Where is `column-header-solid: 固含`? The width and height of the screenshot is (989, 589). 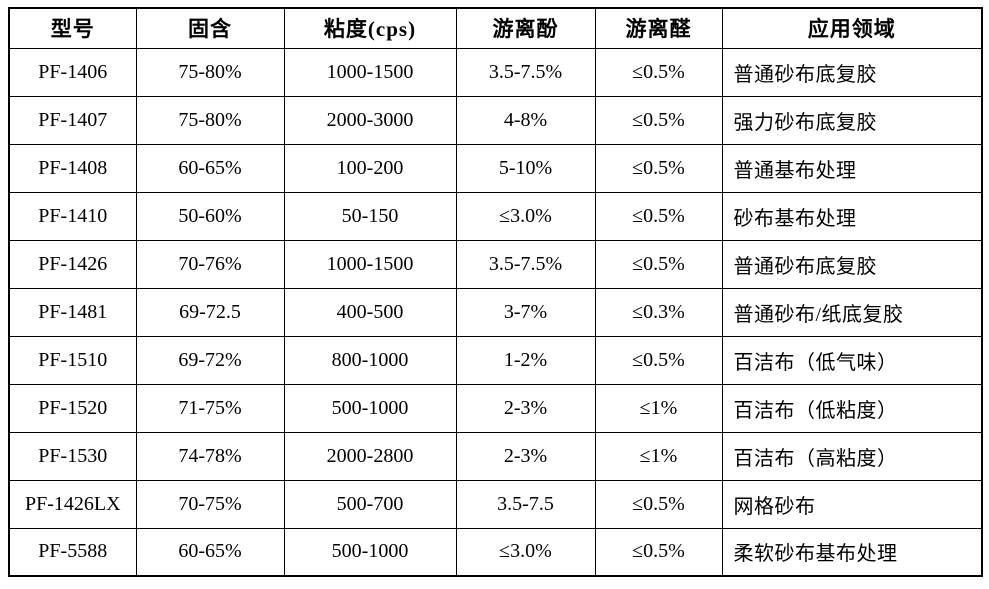 column-header-solid: 固含 is located at coordinates (210, 28).